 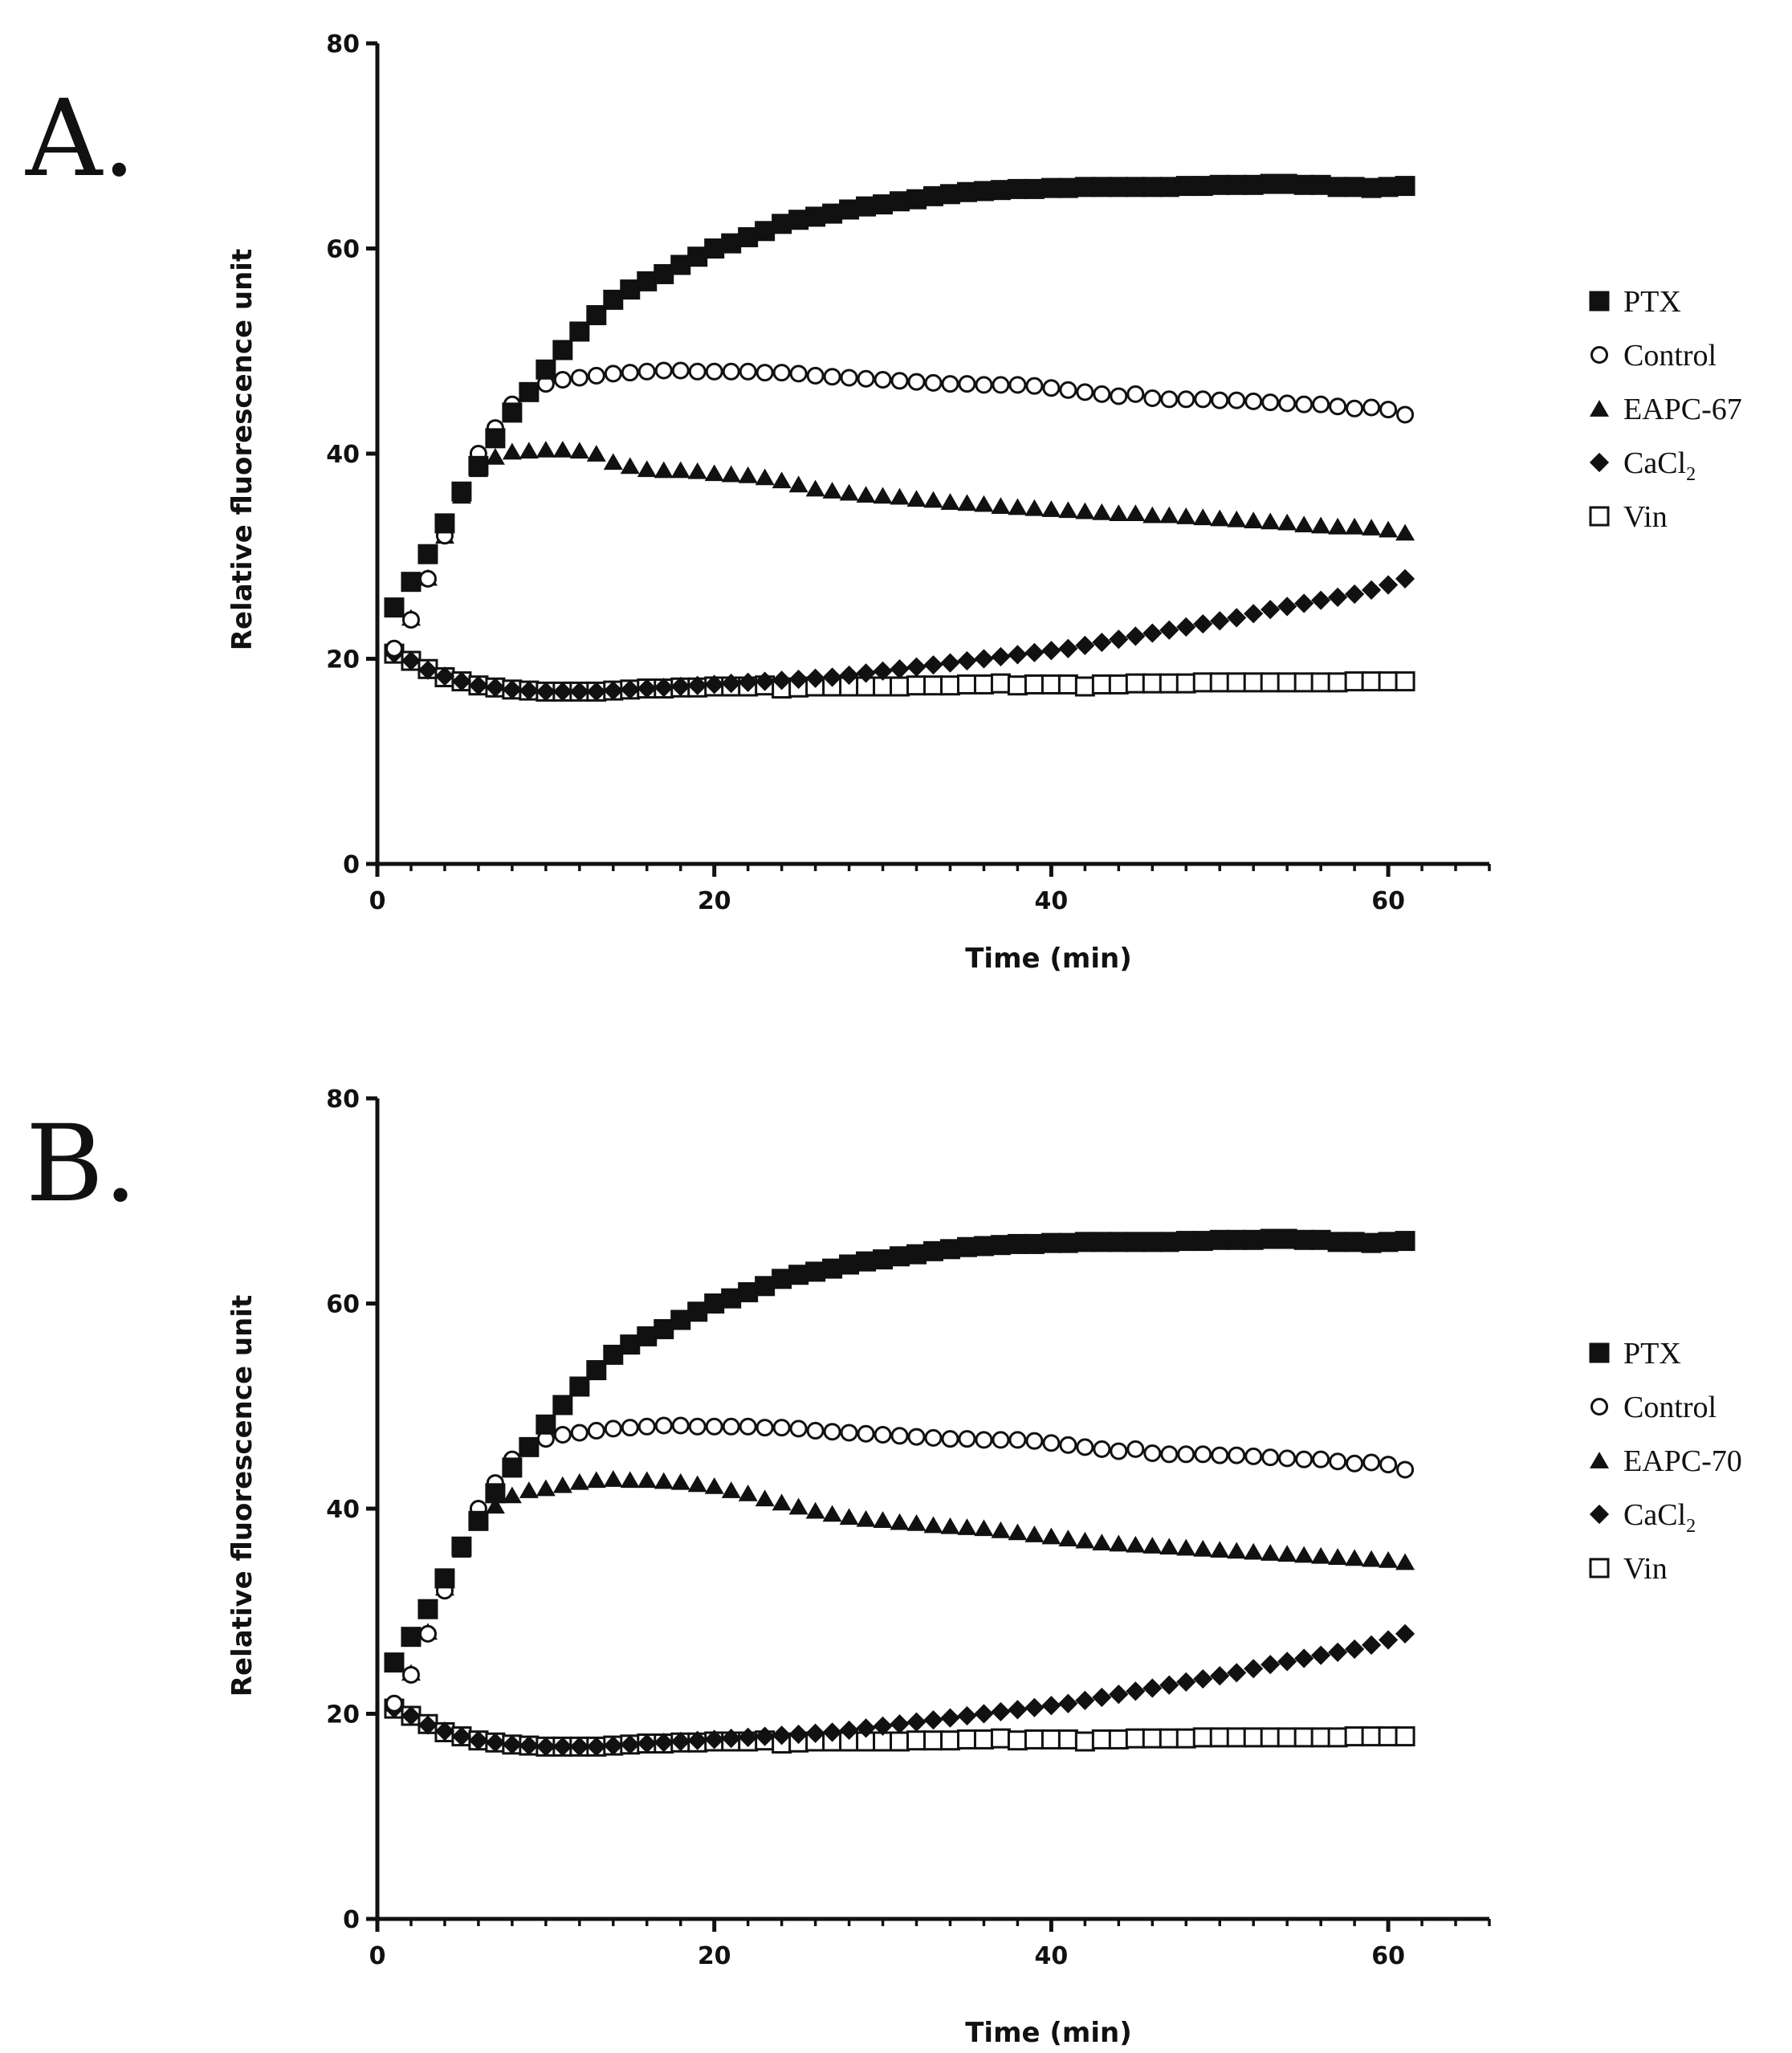 I want to click on y-tick-label: 80, so click(x=343, y=1100).